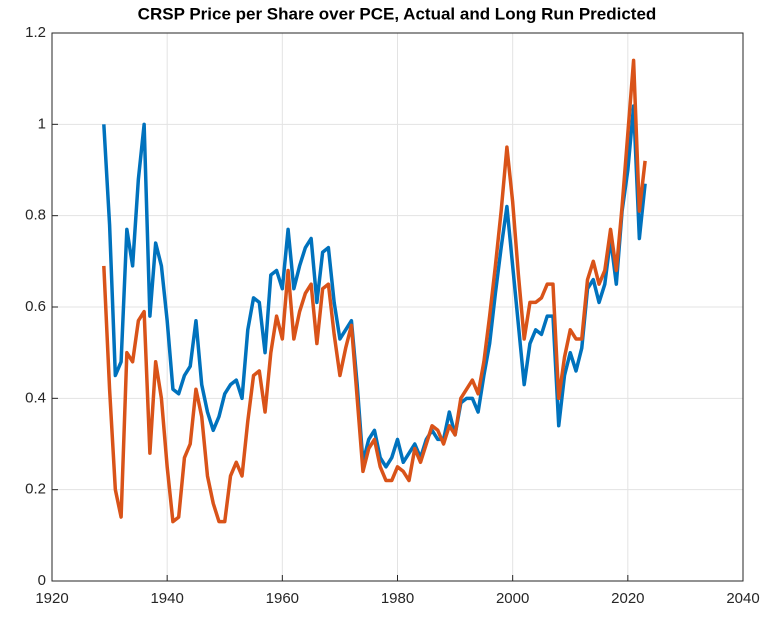  I want to click on x-tick-label: 2000, so click(512, 598).